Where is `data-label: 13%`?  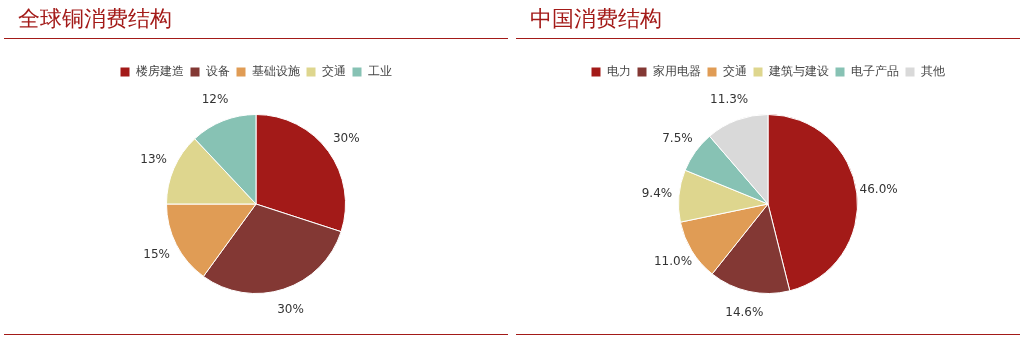 data-label: 13% is located at coordinates (154, 158).